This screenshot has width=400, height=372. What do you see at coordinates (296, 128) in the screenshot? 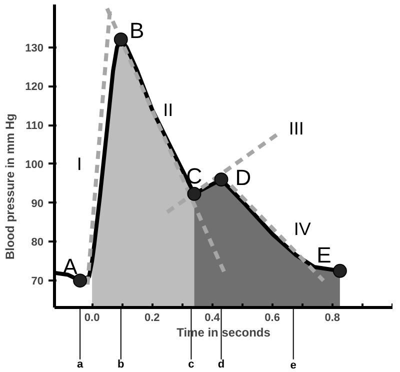
I see `annotation: III` at bounding box center [296, 128].